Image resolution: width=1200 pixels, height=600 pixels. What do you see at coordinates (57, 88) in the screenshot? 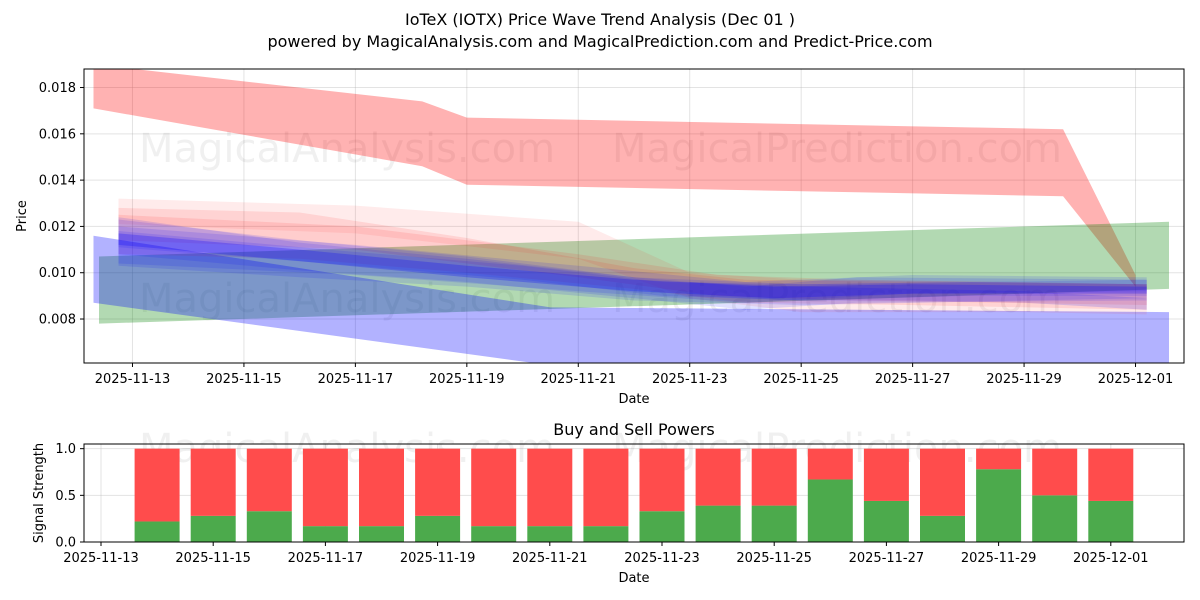
I see `price-y-tick-label: 0.018` at bounding box center [57, 88].